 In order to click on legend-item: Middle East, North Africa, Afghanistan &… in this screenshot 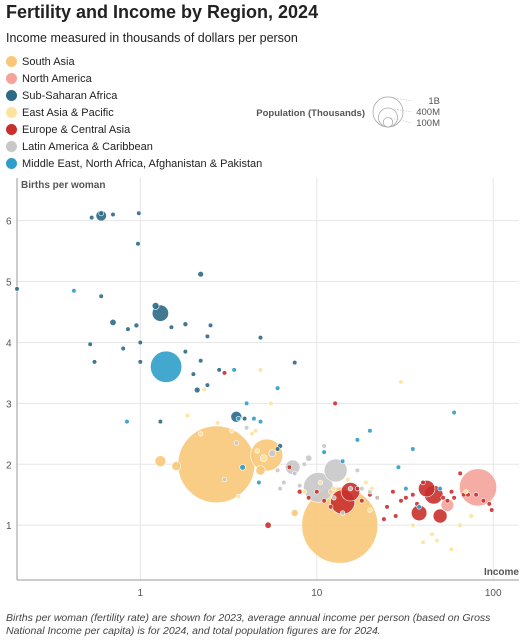, I will do `click(134, 163)`.